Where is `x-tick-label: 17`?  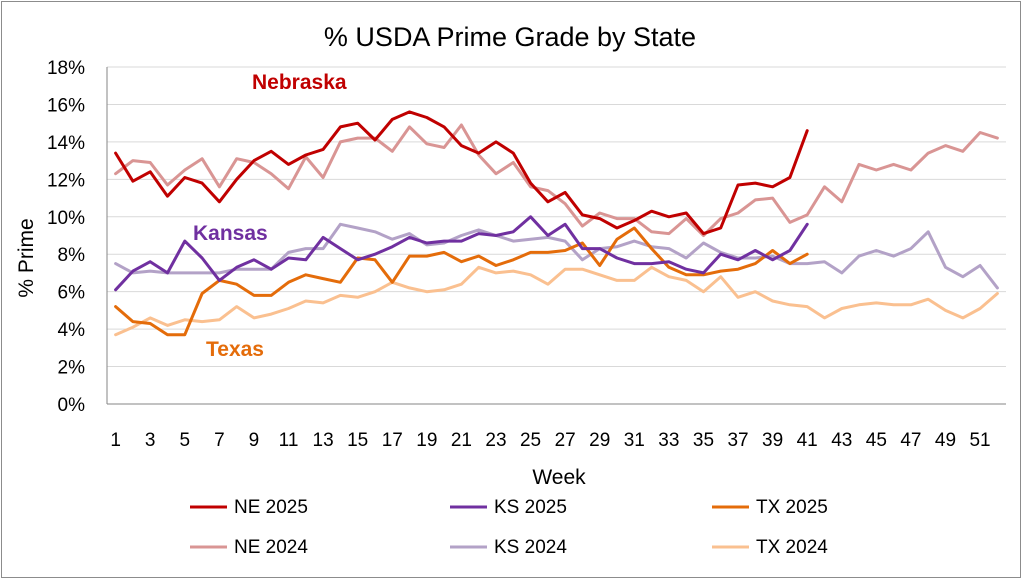
x-tick-label: 17 is located at coordinates (392, 440).